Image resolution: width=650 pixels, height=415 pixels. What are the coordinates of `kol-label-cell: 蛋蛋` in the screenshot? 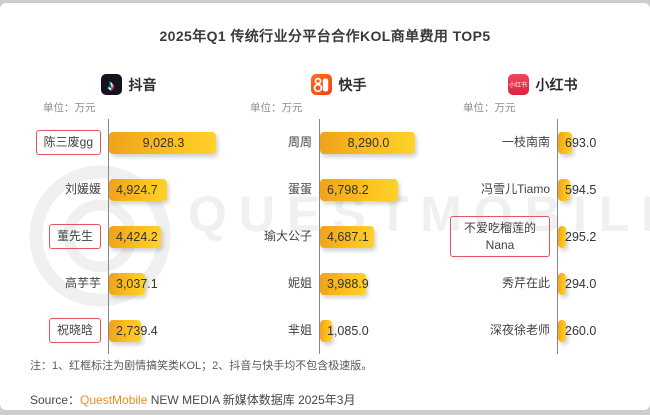 It's located at (275, 189).